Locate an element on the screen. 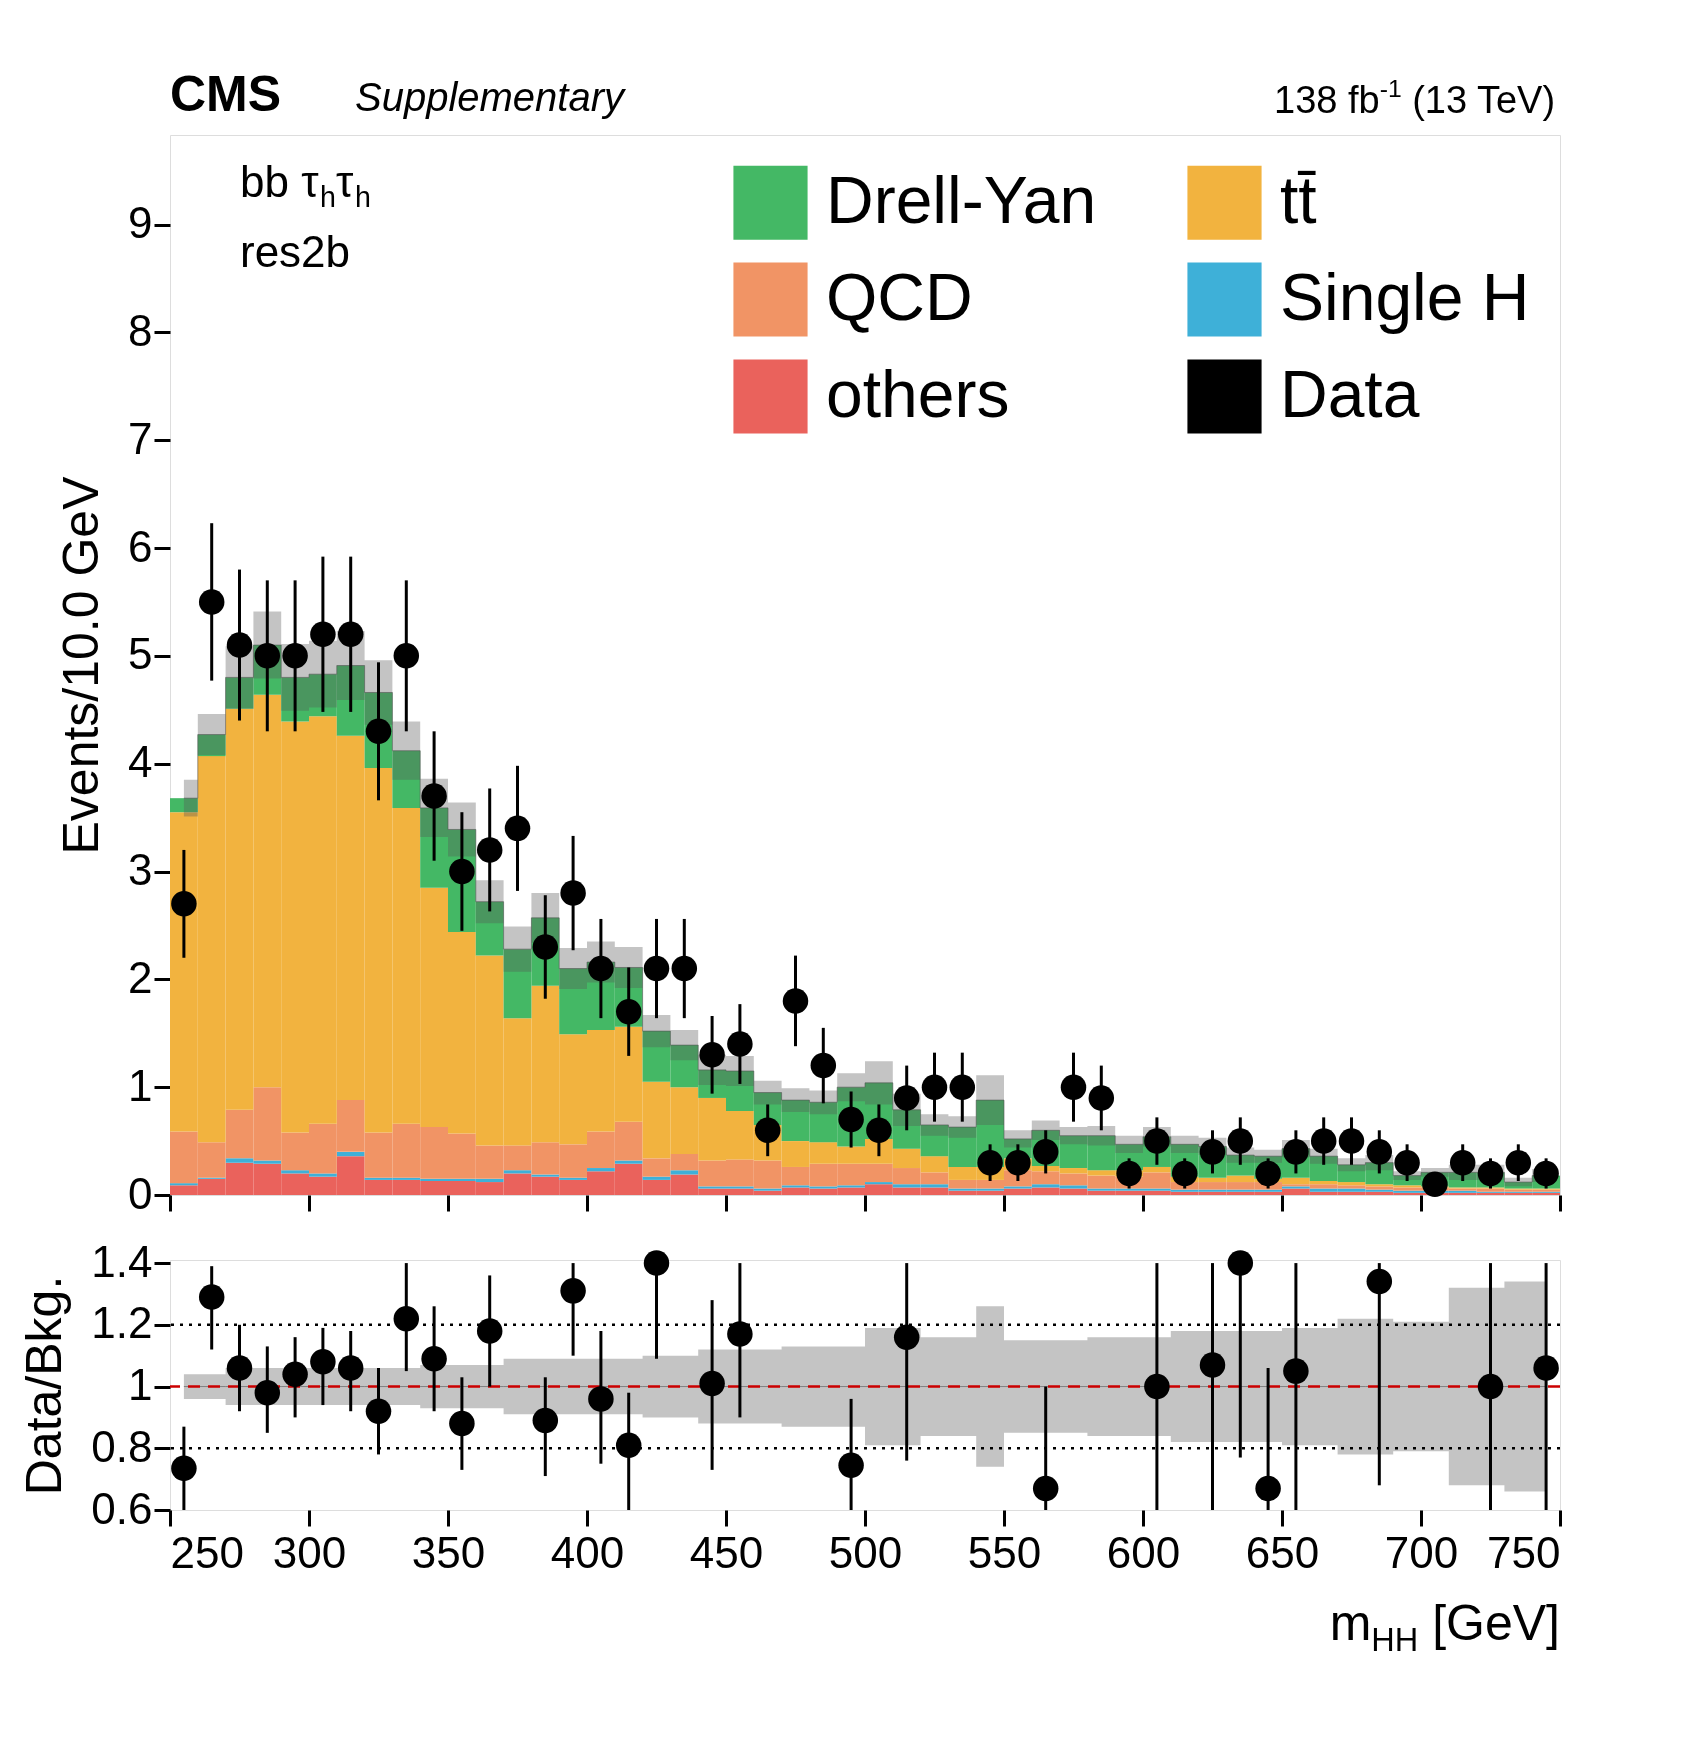 The width and height of the screenshot is (1702, 1744). x-tick-label: 300 is located at coordinates (309, 1552).